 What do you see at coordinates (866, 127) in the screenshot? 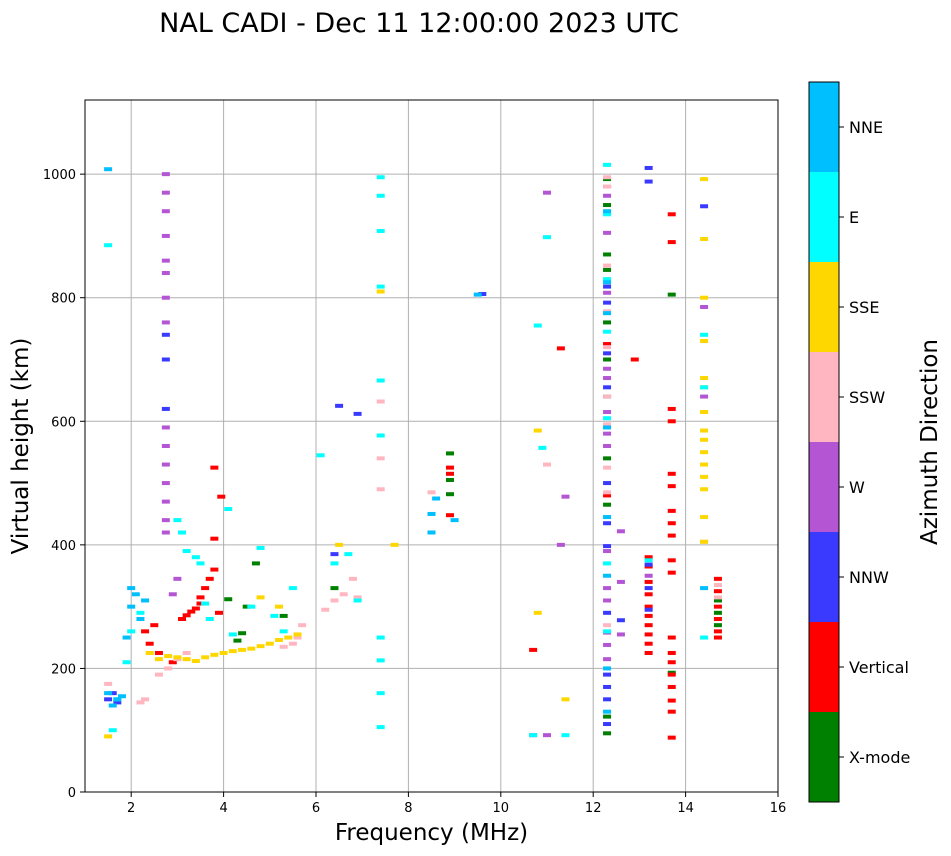
I see `colorbar-tick-label: NNE` at bounding box center [866, 127].